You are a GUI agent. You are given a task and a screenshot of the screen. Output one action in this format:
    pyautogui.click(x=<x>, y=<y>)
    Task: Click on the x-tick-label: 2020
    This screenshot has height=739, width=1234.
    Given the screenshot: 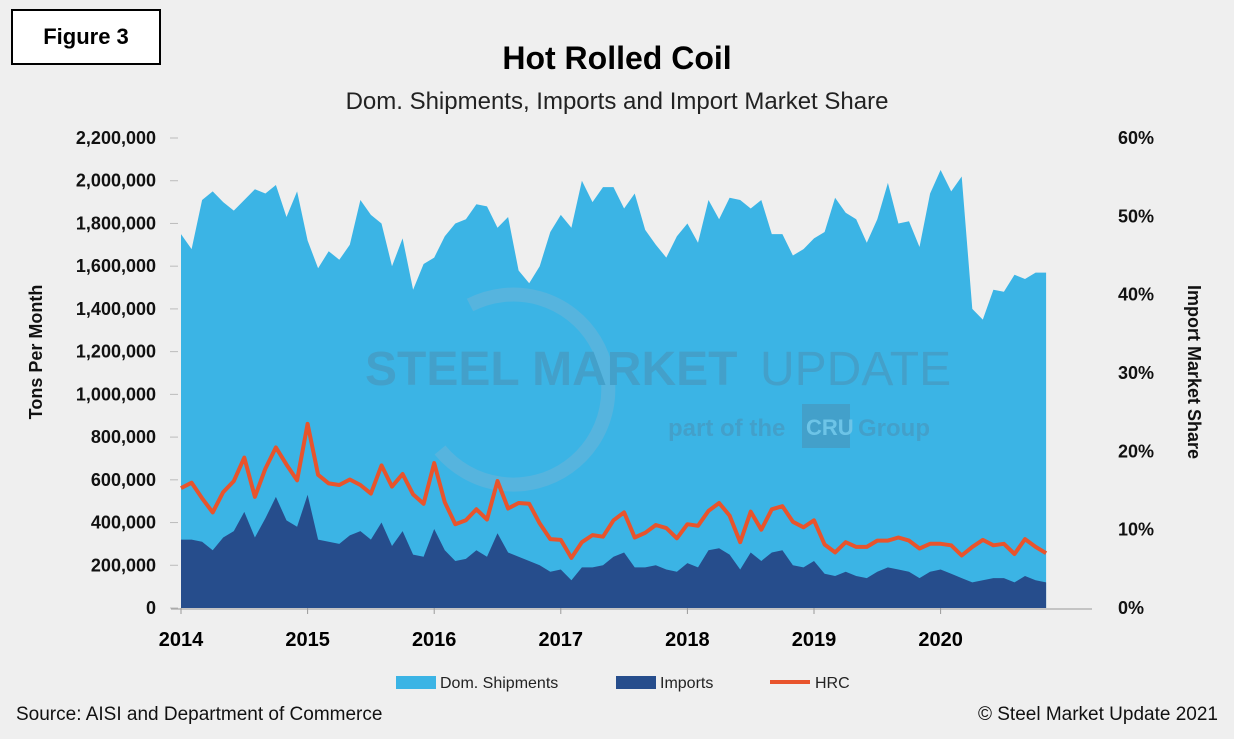 What is the action you would take?
    pyautogui.click(x=940, y=640)
    